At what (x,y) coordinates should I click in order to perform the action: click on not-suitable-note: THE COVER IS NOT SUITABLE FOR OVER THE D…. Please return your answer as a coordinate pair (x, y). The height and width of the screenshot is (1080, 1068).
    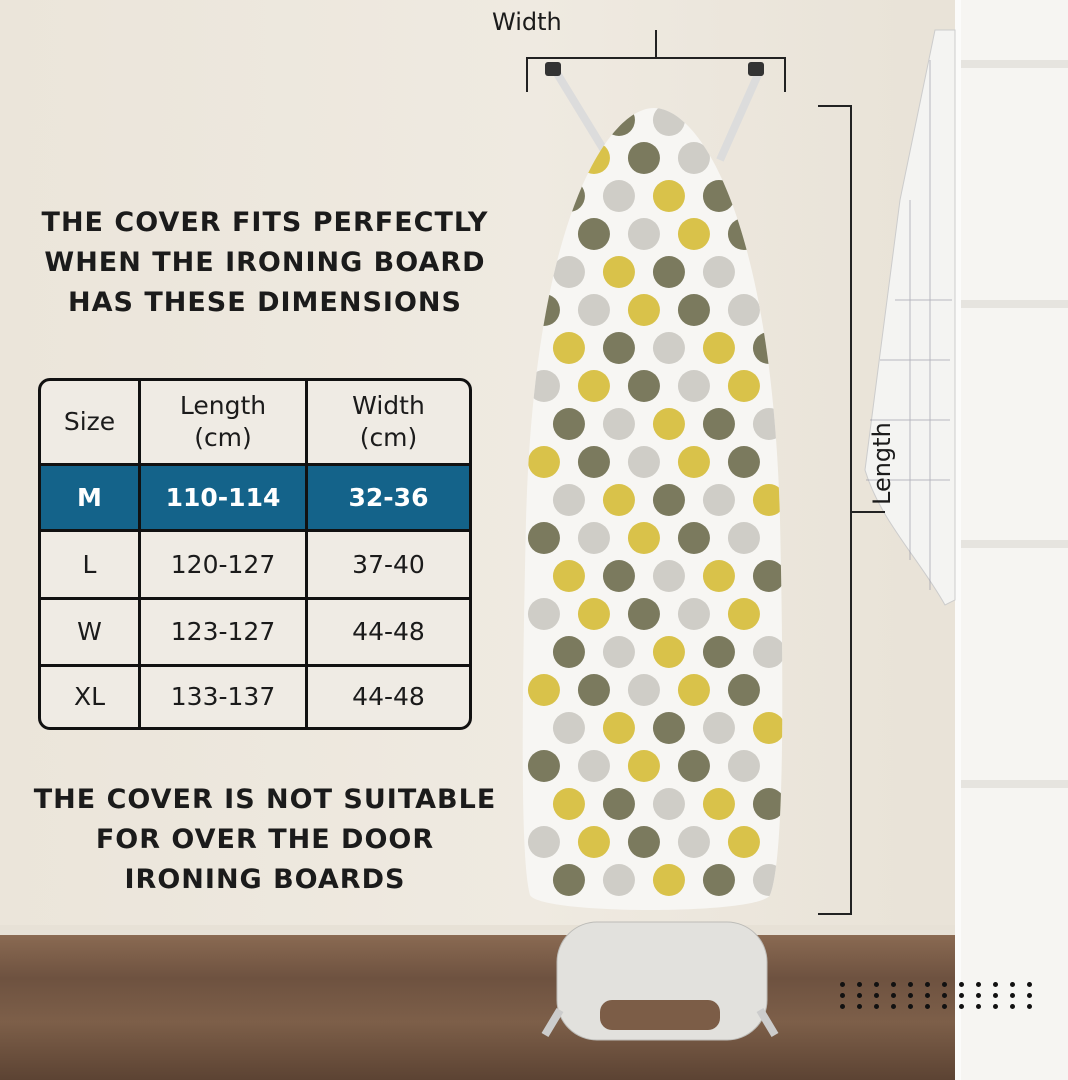
    Looking at the image, I should click on (265, 839).